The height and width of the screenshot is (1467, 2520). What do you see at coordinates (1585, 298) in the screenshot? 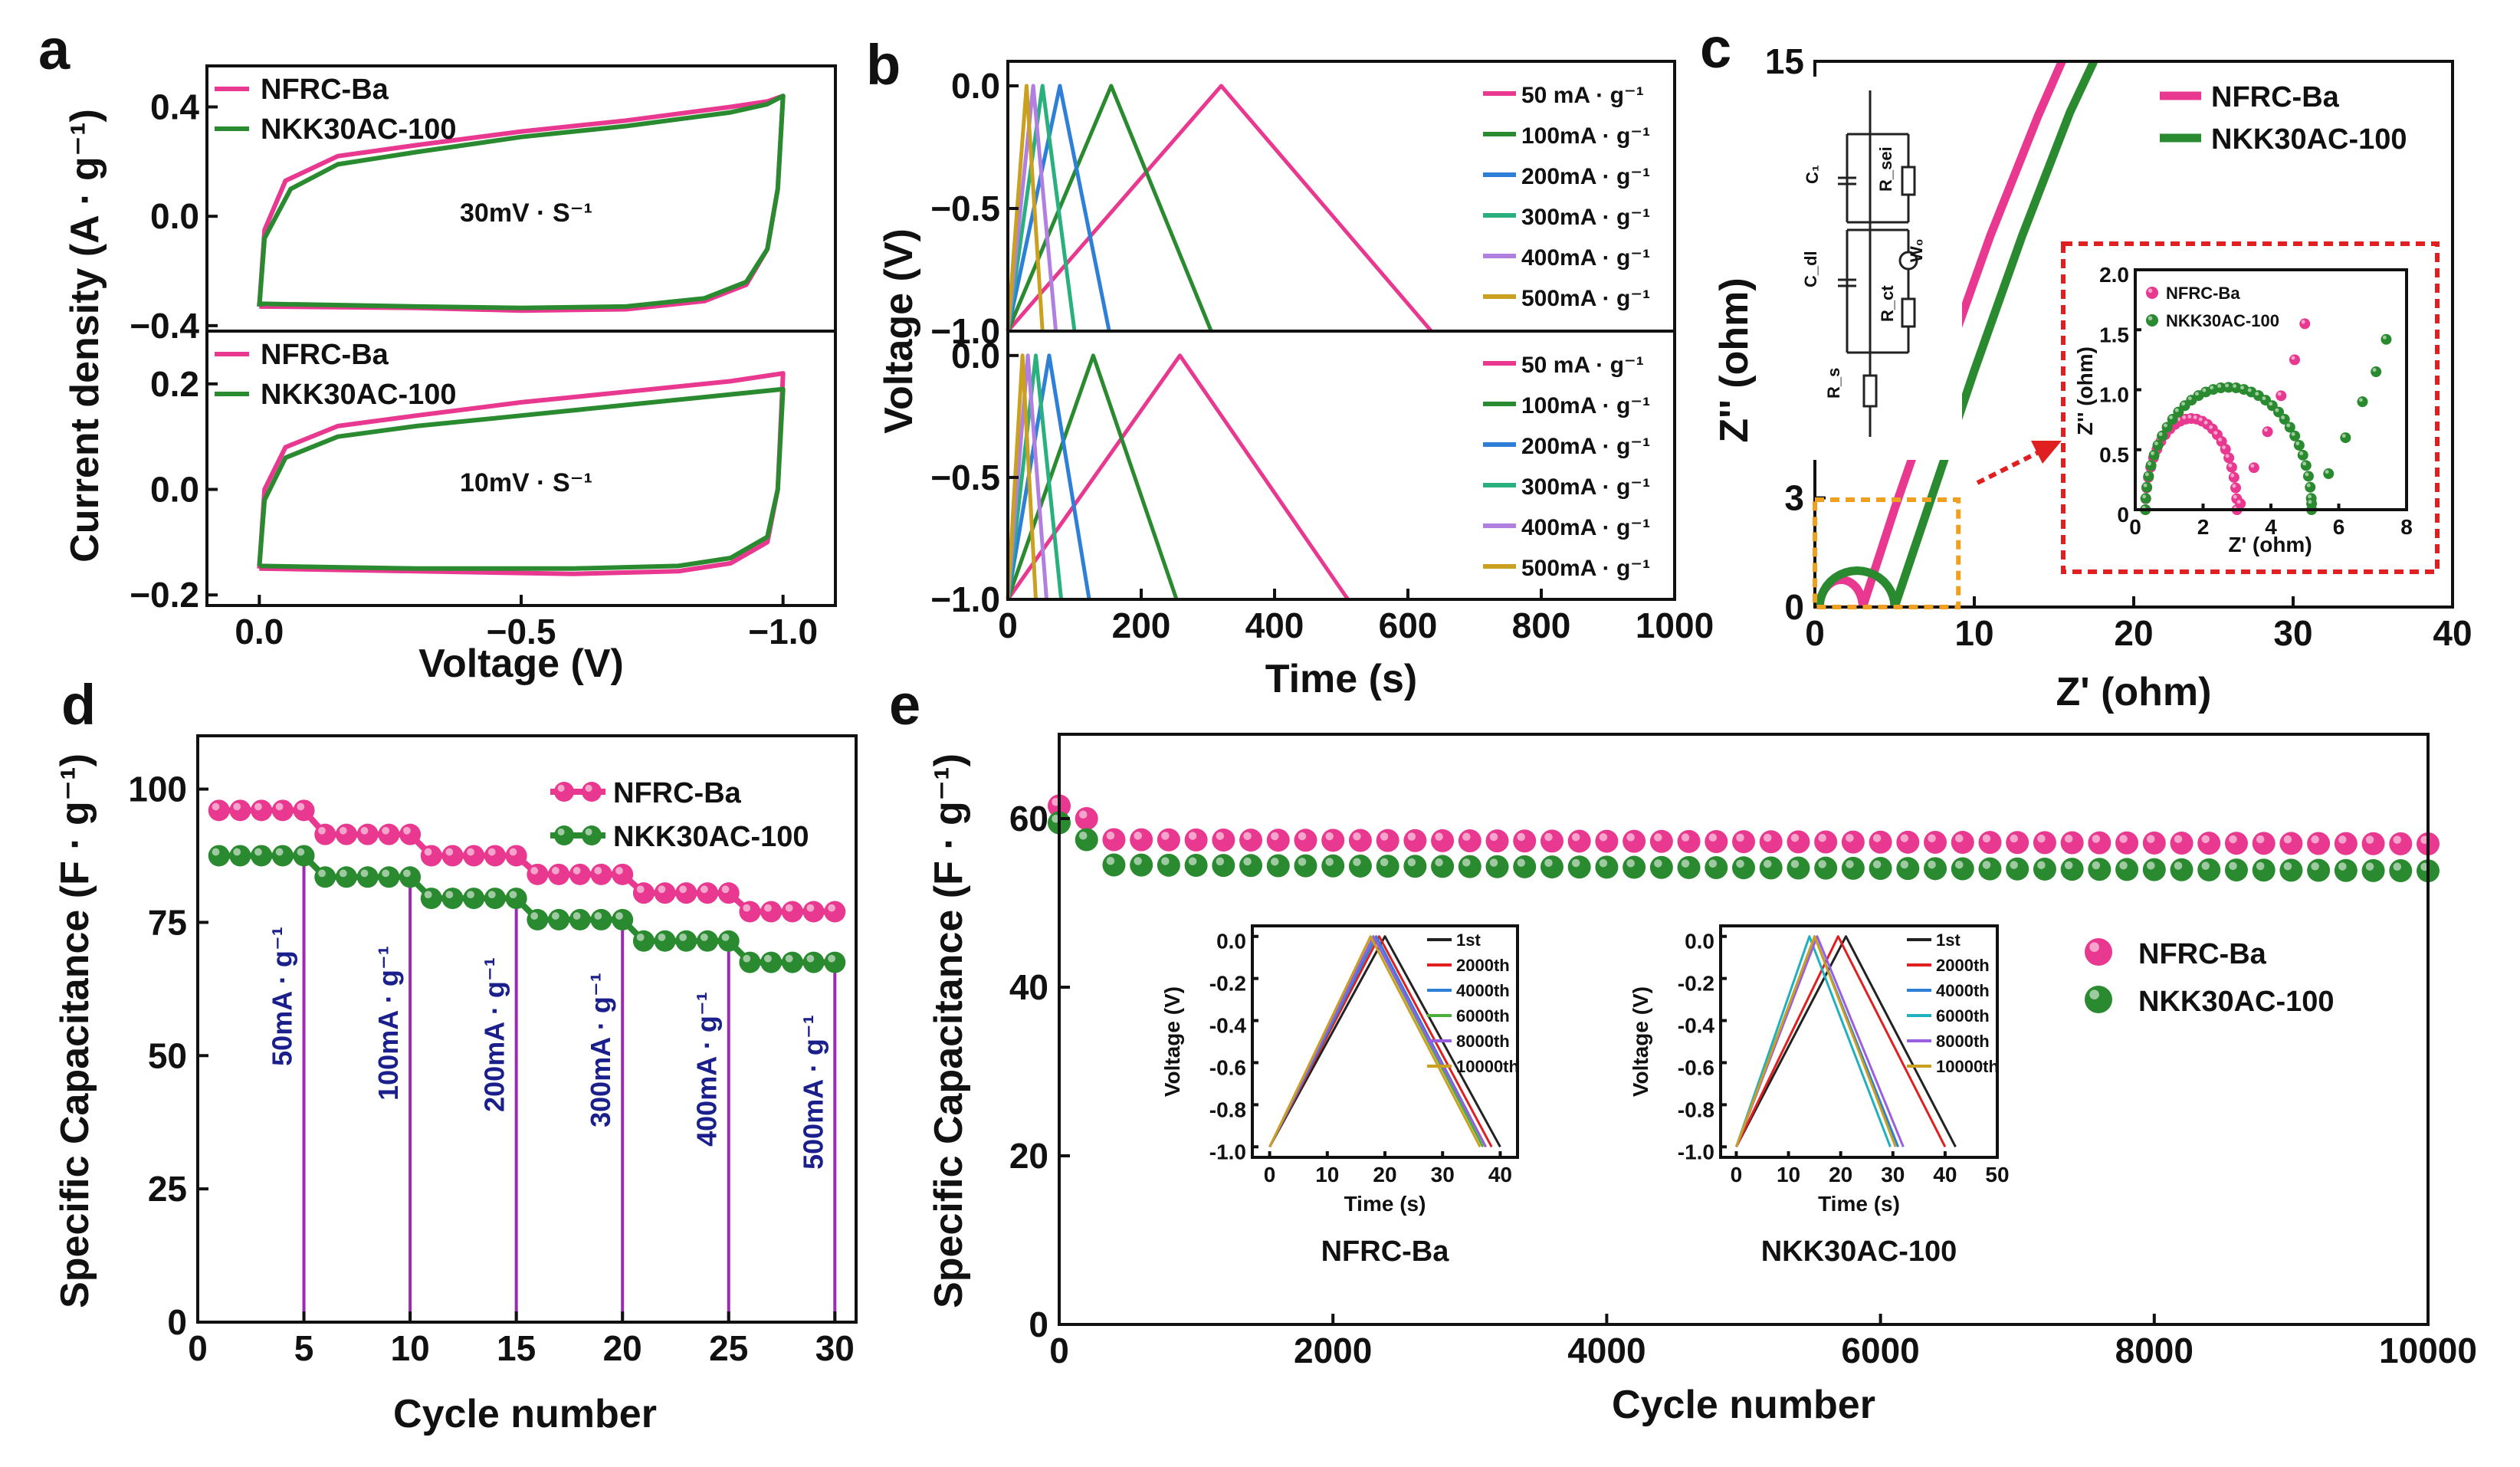
I see `legend-label: 500mA · g⁻¹` at bounding box center [1585, 298].